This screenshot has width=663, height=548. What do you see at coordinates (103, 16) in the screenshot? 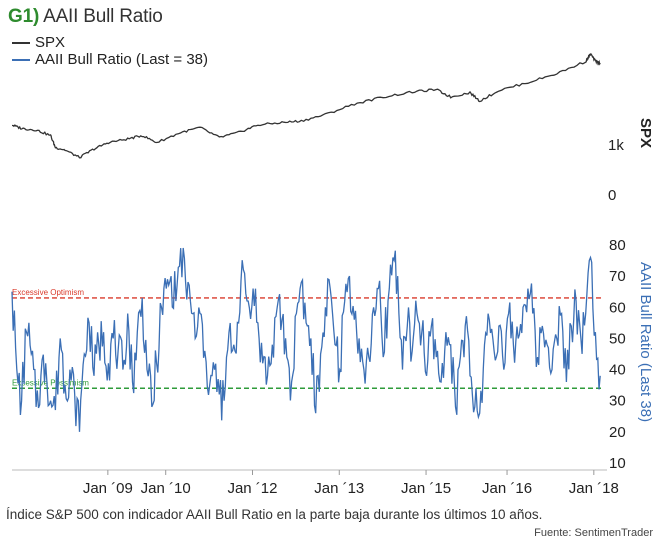
I see `figure-title: AAII Bull Ratio` at bounding box center [103, 16].